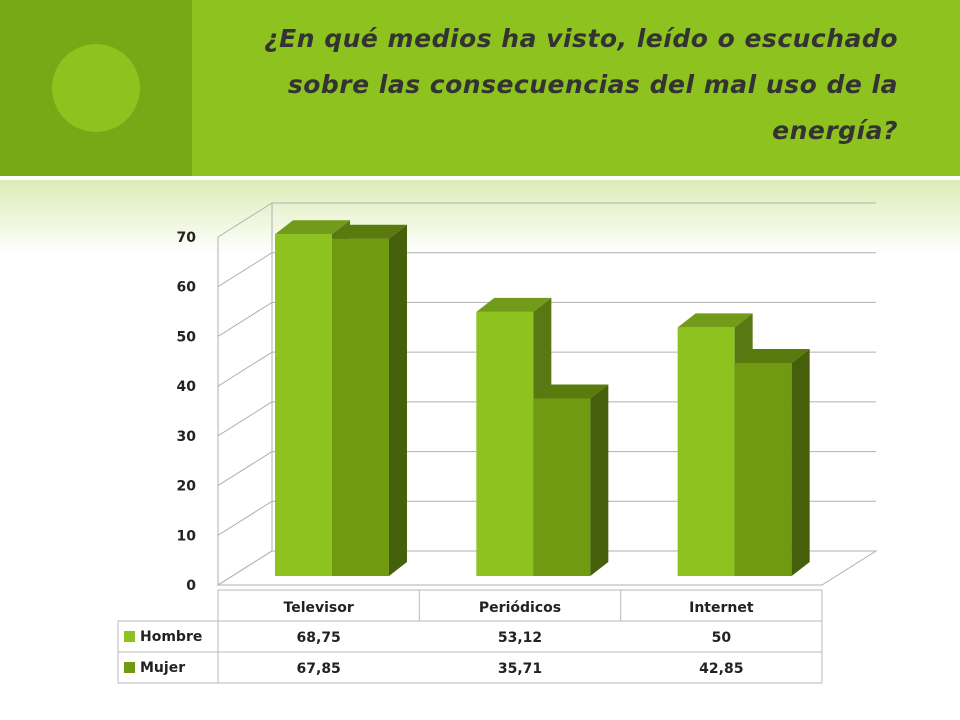  What do you see at coordinates (187, 536) in the screenshot?
I see `y-tick-label: 10` at bounding box center [187, 536].